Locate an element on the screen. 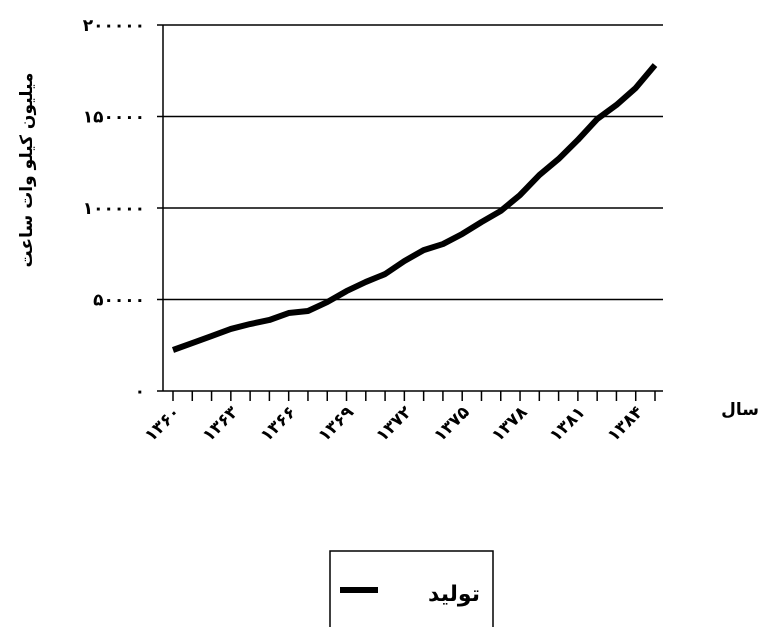 The width and height of the screenshot is (765, 631). x-tick-label: ۱۳۷۸ is located at coordinates (510, 424).